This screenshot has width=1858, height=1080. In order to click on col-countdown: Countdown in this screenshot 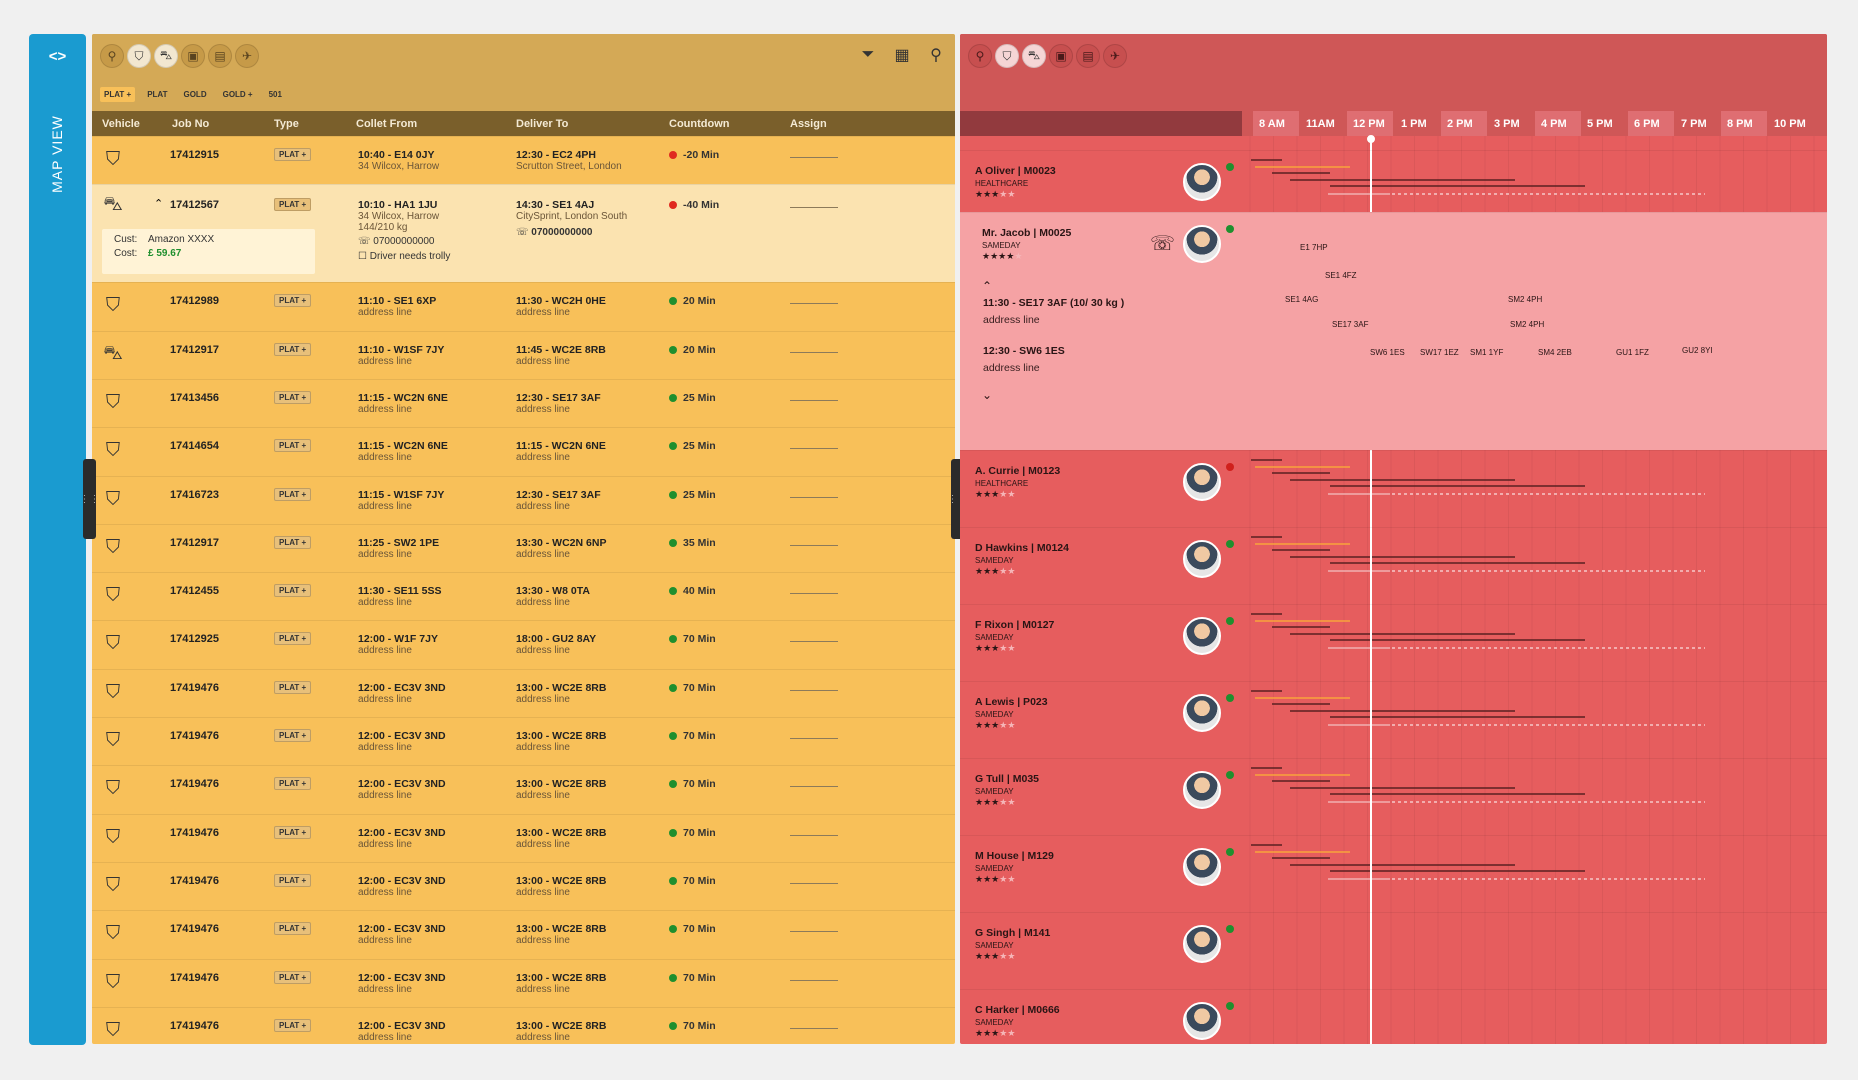, I will do `click(699, 124)`.